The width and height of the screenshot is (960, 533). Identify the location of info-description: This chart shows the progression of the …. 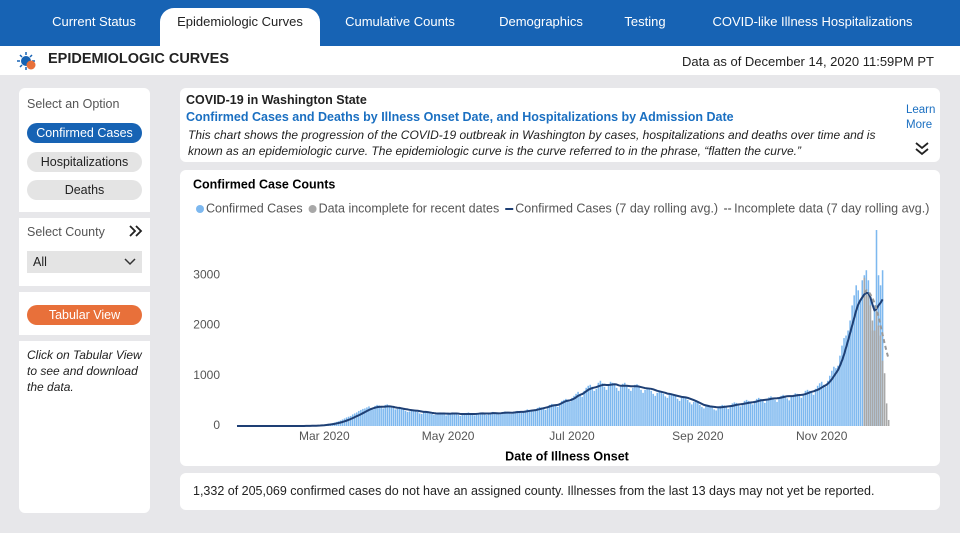
(532, 143).